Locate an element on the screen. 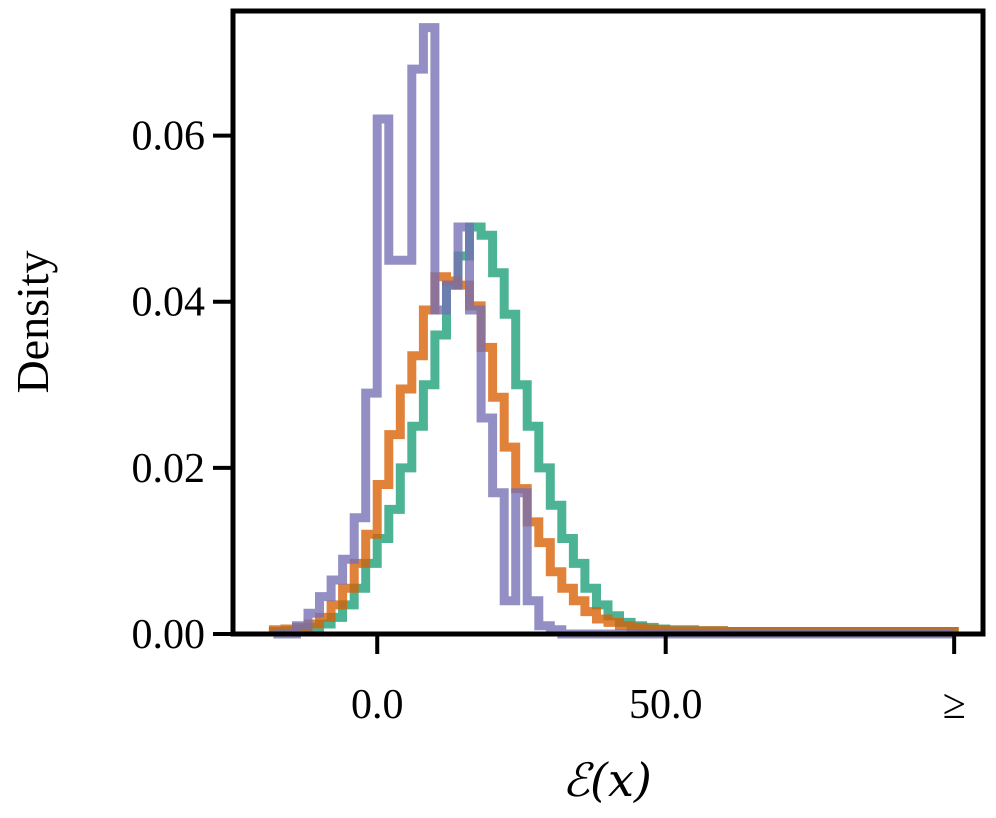 This screenshot has width=996, height=818. y-axis: 0.00 0.02 0.04 0.06 is located at coordinates (182, 386).